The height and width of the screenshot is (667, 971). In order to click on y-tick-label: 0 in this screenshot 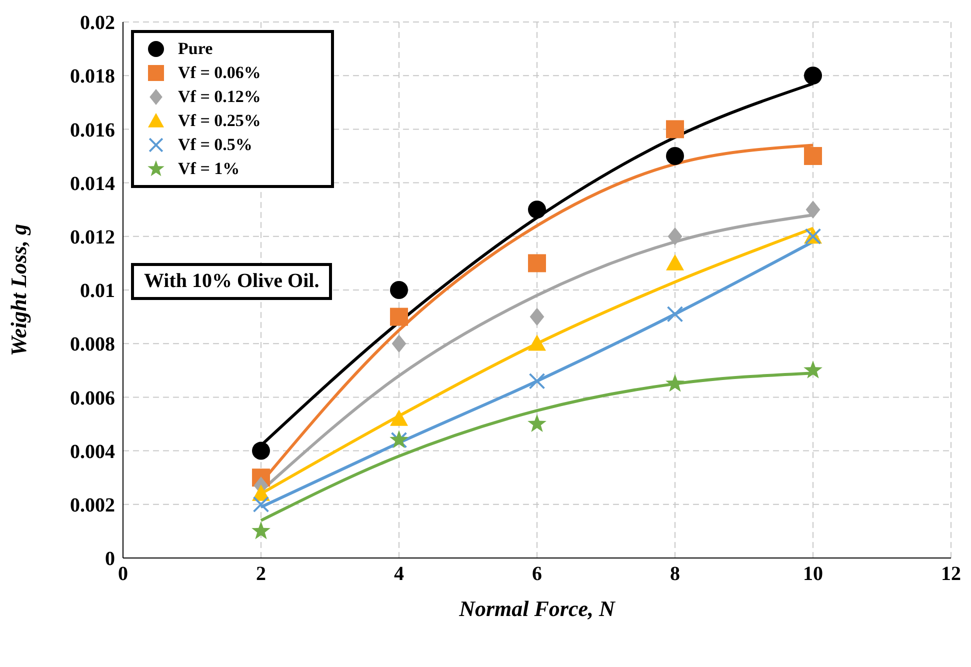, I will do `click(110, 559)`.